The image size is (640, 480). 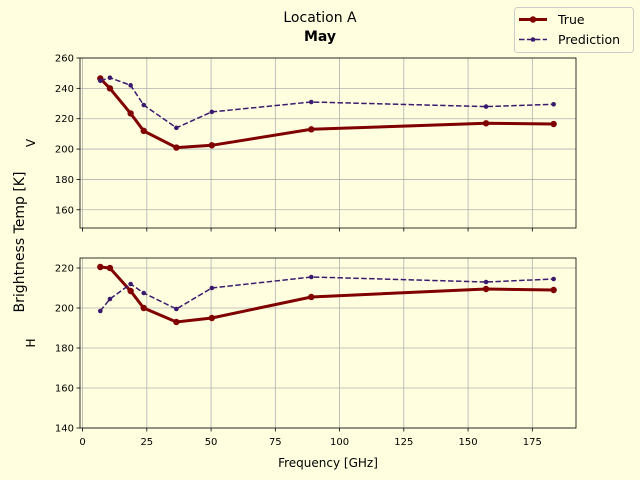 What do you see at coordinates (589, 39) in the screenshot?
I see `legend-label: Prediction` at bounding box center [589, 39].